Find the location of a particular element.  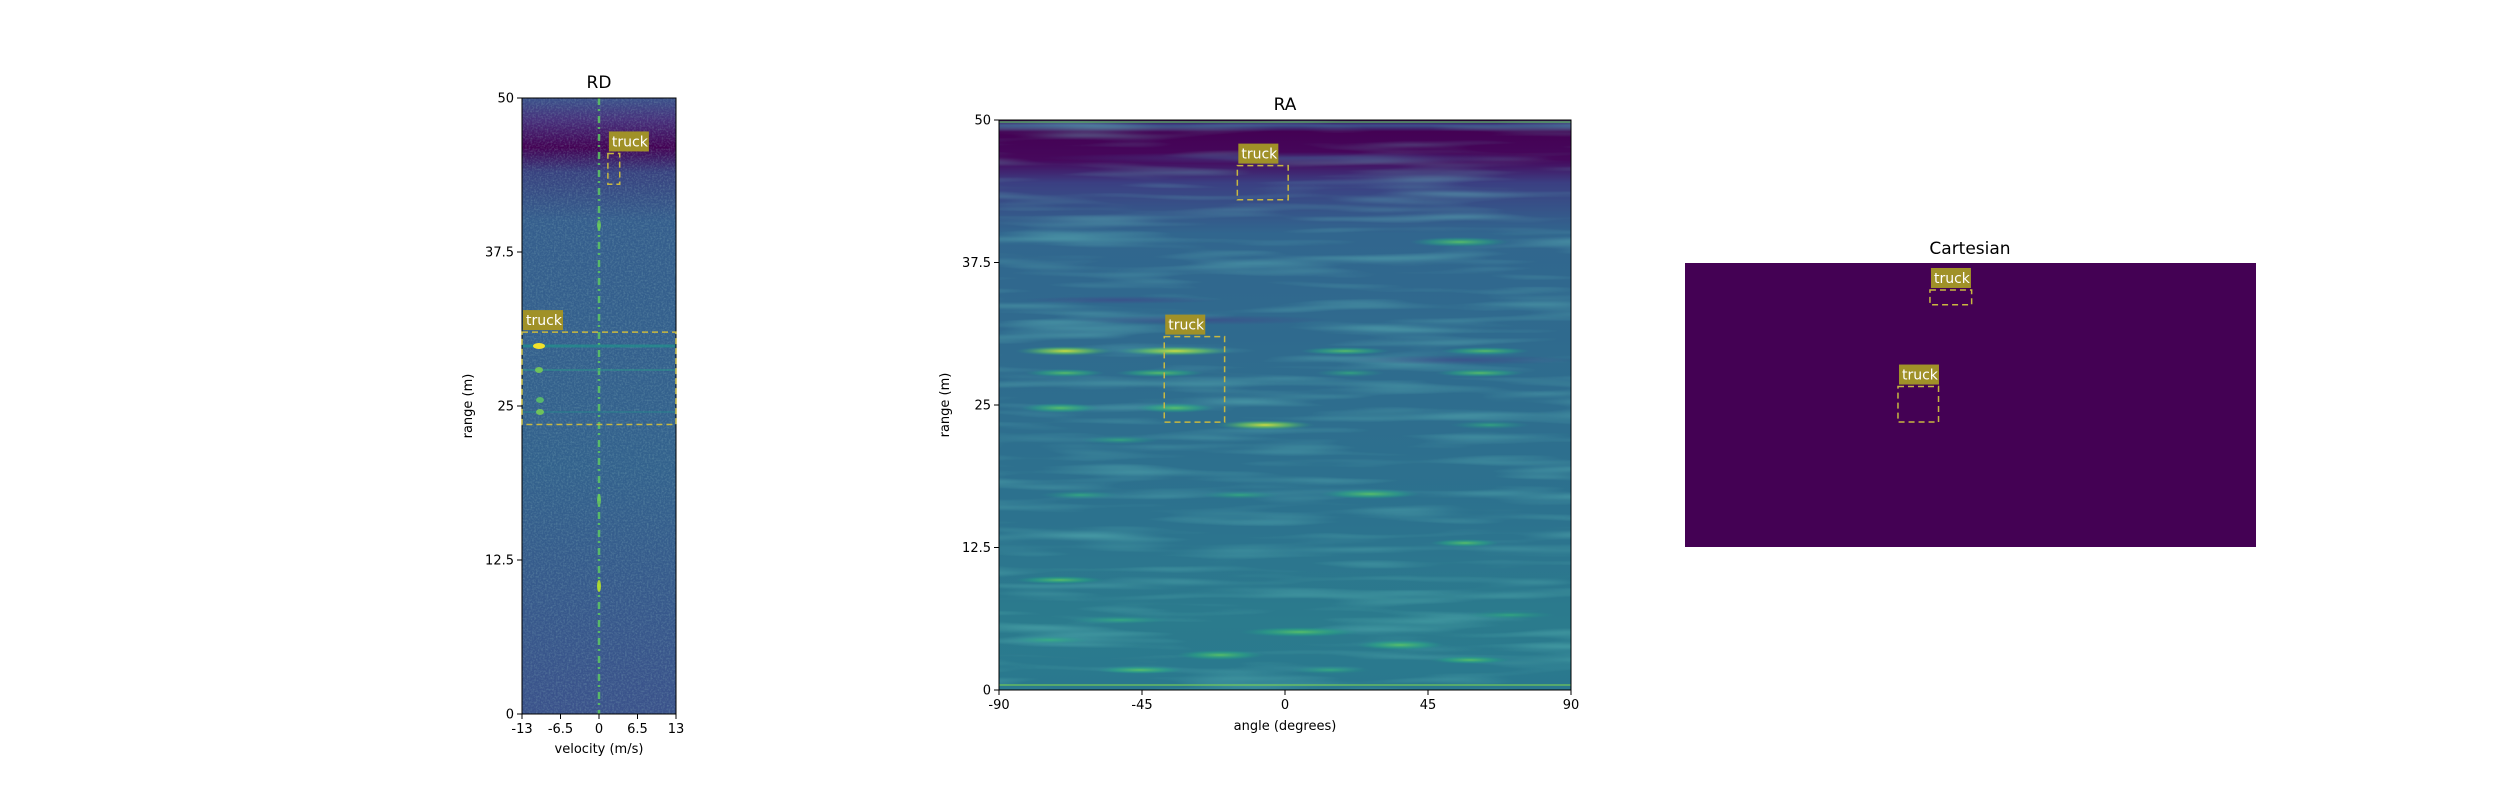

rd-xtick-label: -13 is located at coordinates (521, 729).